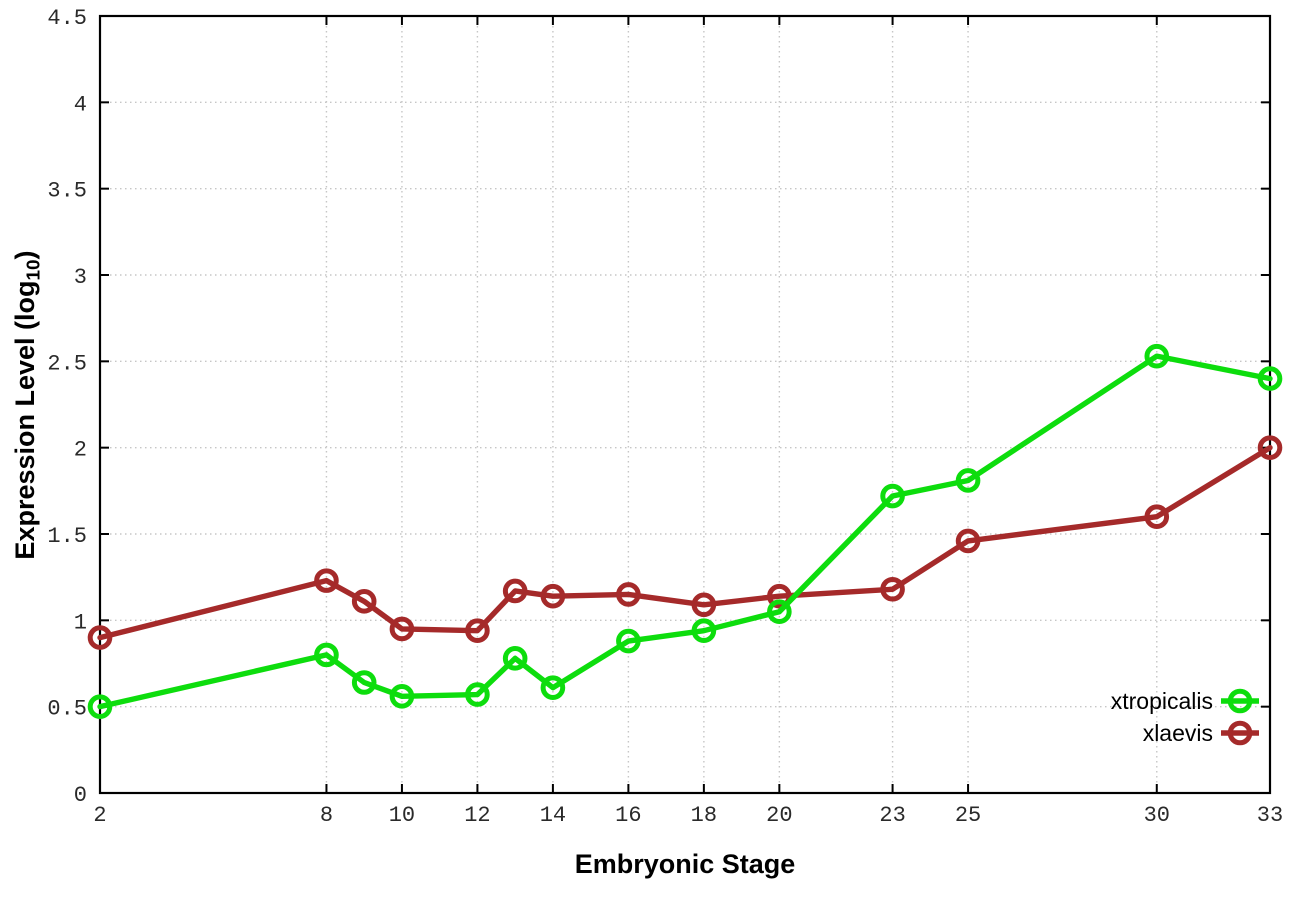  I want to click on x-tick-label: 30, so click(1157, 815).